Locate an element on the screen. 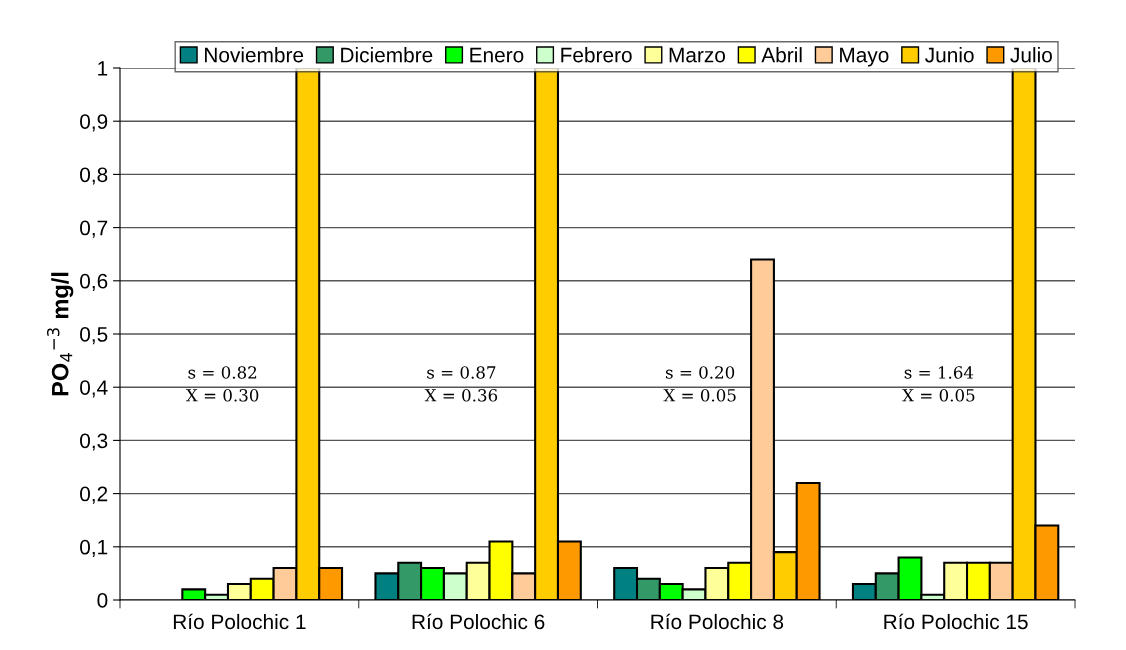 The width and height of the screenshot is (1126, 650). legend-label: Diciembre is located at coordinates (387, 55).